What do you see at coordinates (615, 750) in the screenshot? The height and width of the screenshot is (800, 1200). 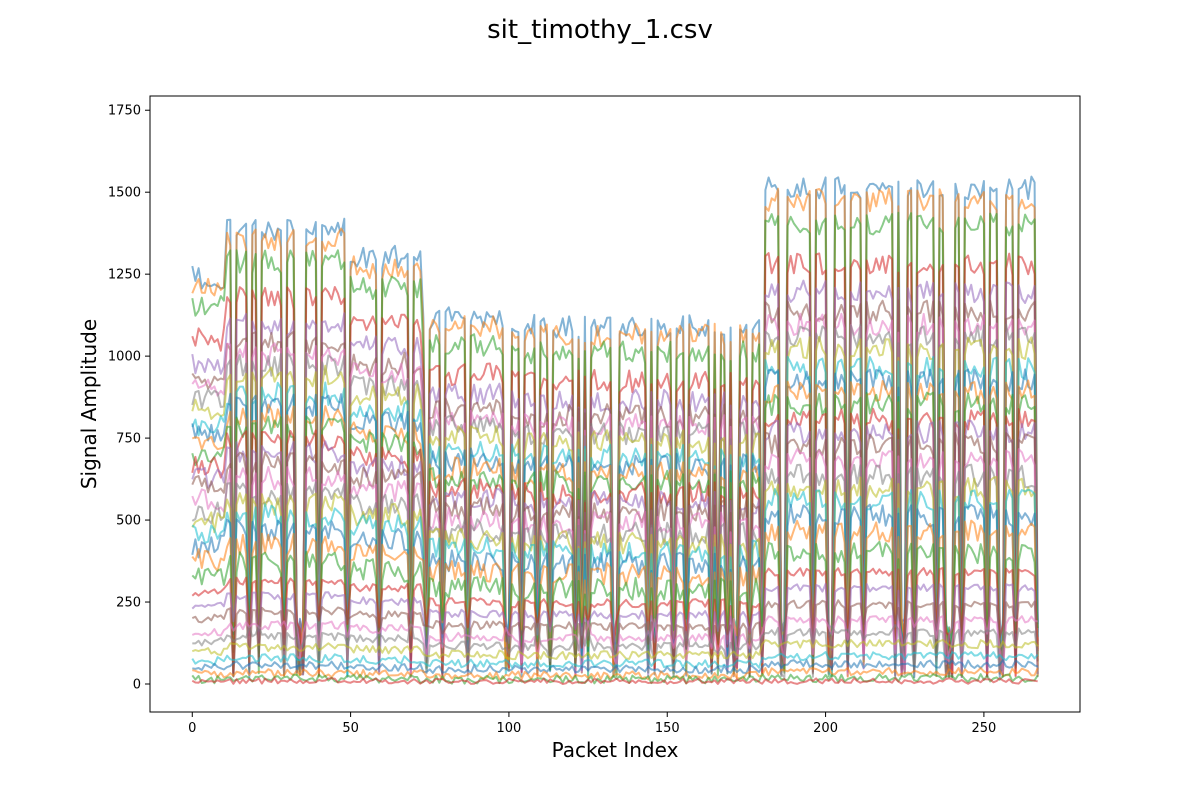 I see `x-axis-label: Packet Index` at bounding box center [615, 750].